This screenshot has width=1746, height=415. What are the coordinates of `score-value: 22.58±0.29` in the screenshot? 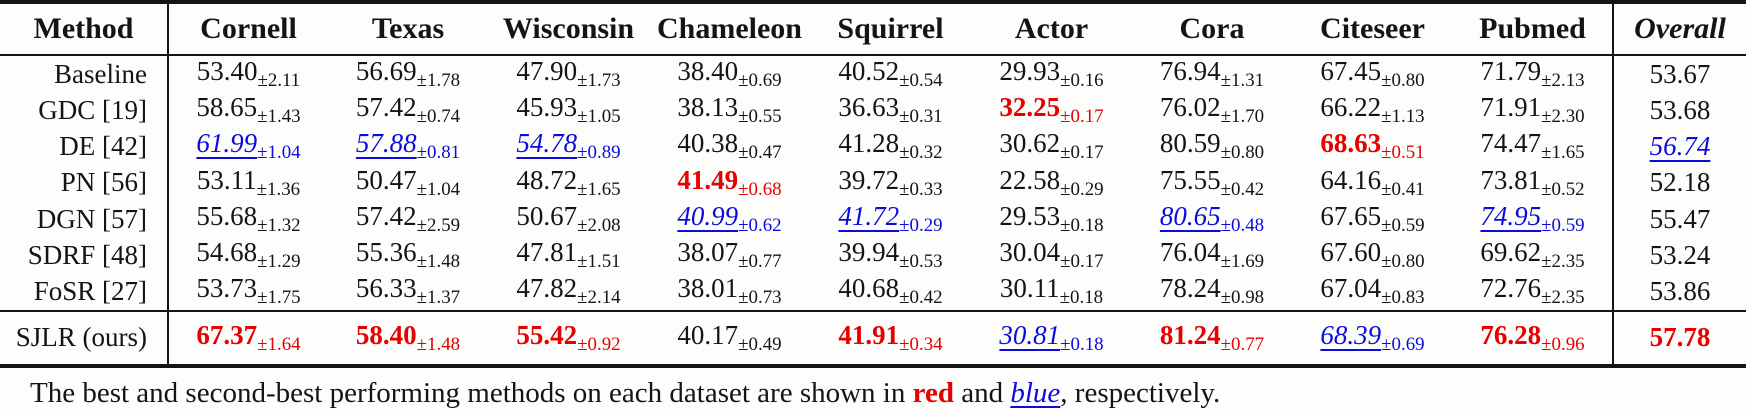 It's located at (1051, 182).